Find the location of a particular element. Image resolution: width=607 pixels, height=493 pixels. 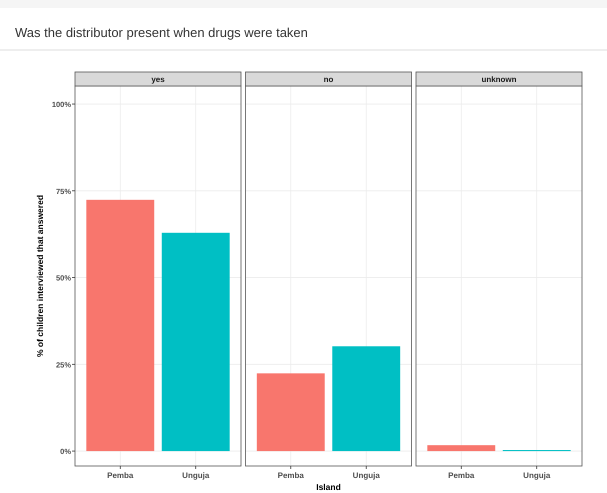

x-axis-title: Island is located at coordinates (328, 487).